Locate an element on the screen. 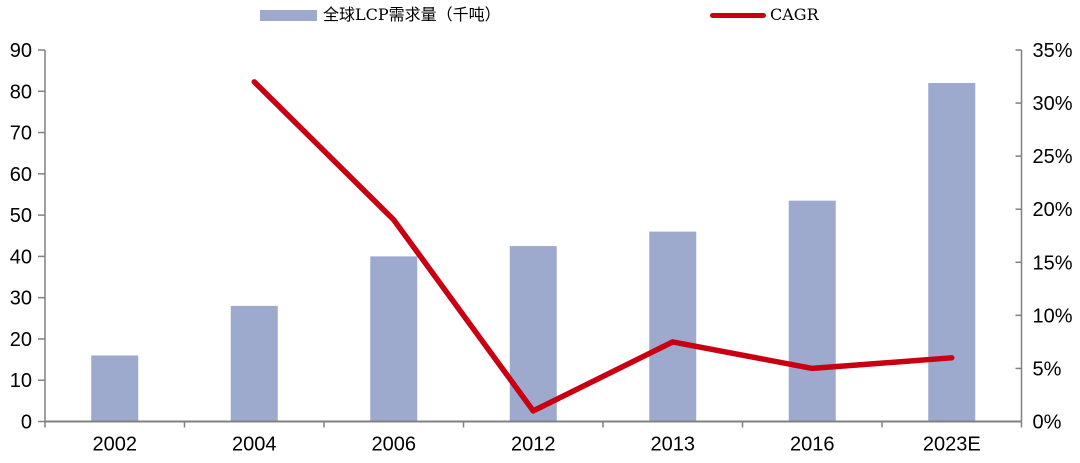 The image size is (1080, 463). y-left-tick-label-40: 40 is located at coordinates (21, 257).